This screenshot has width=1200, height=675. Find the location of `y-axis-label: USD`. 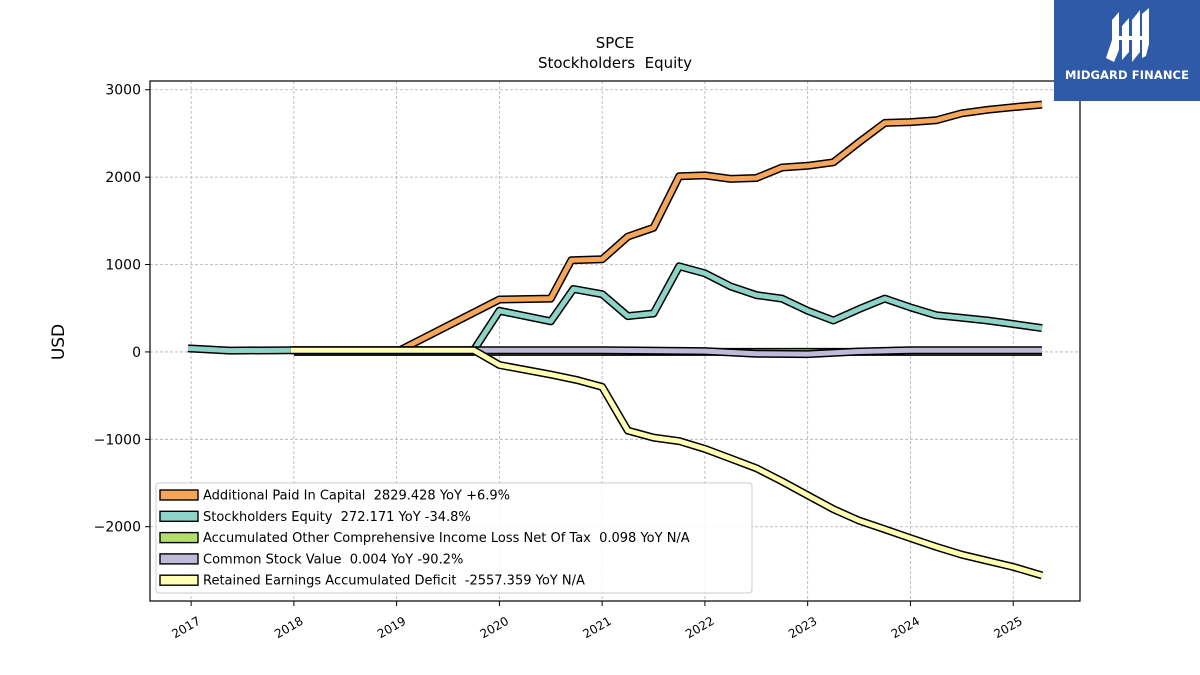

y-axis-label: USD is located at coordinates (59, 342).